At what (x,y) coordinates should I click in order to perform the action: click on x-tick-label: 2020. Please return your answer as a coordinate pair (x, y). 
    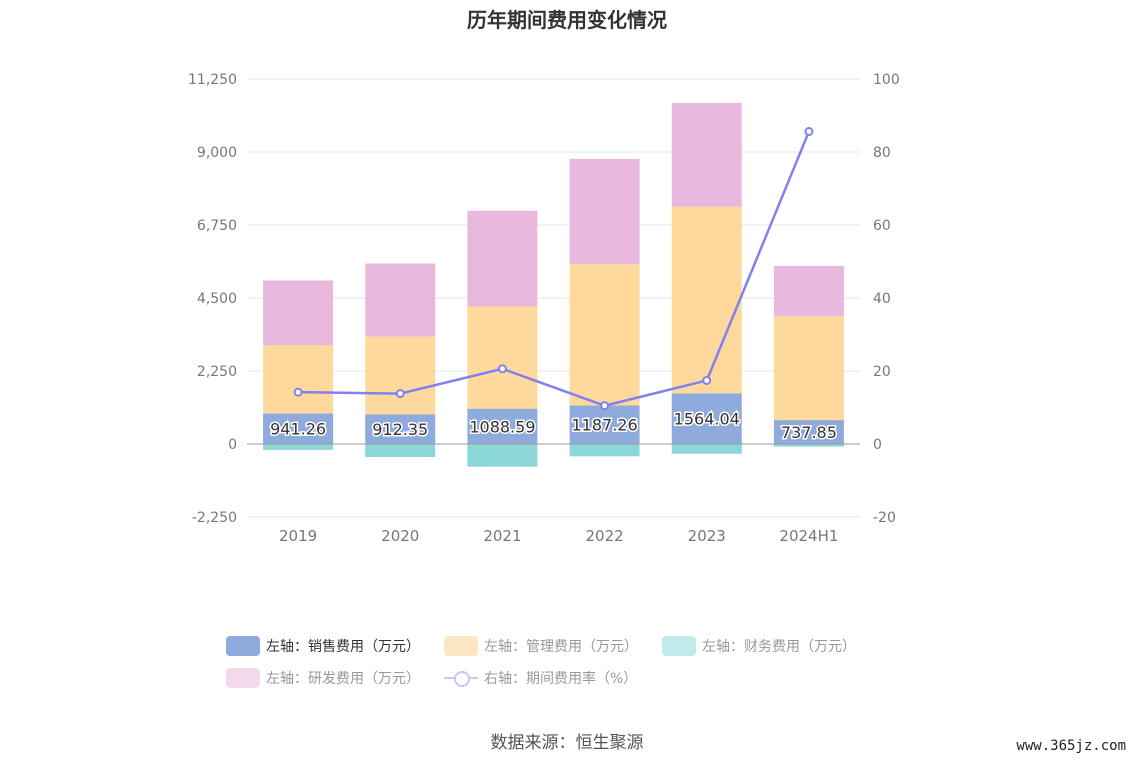
    Looking at the image, I should click on (400, 536).